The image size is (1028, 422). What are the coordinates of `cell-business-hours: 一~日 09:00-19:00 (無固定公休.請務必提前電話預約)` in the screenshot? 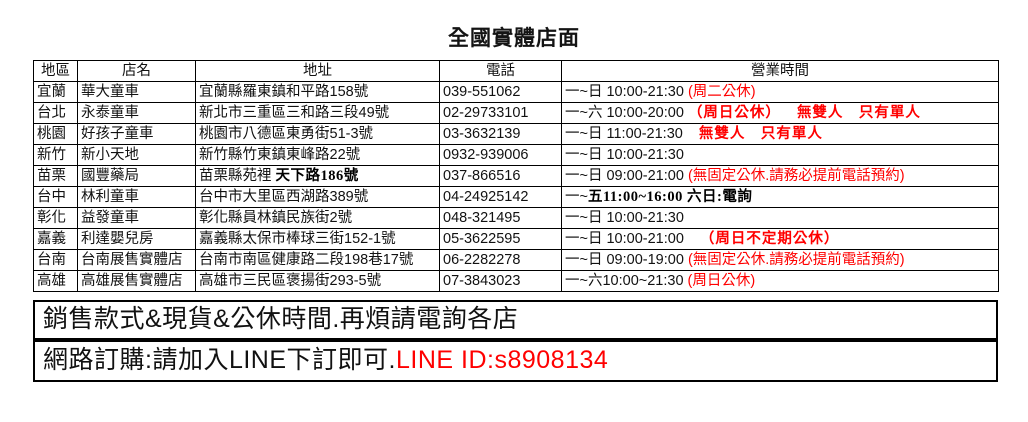 It's located at (780, 260).